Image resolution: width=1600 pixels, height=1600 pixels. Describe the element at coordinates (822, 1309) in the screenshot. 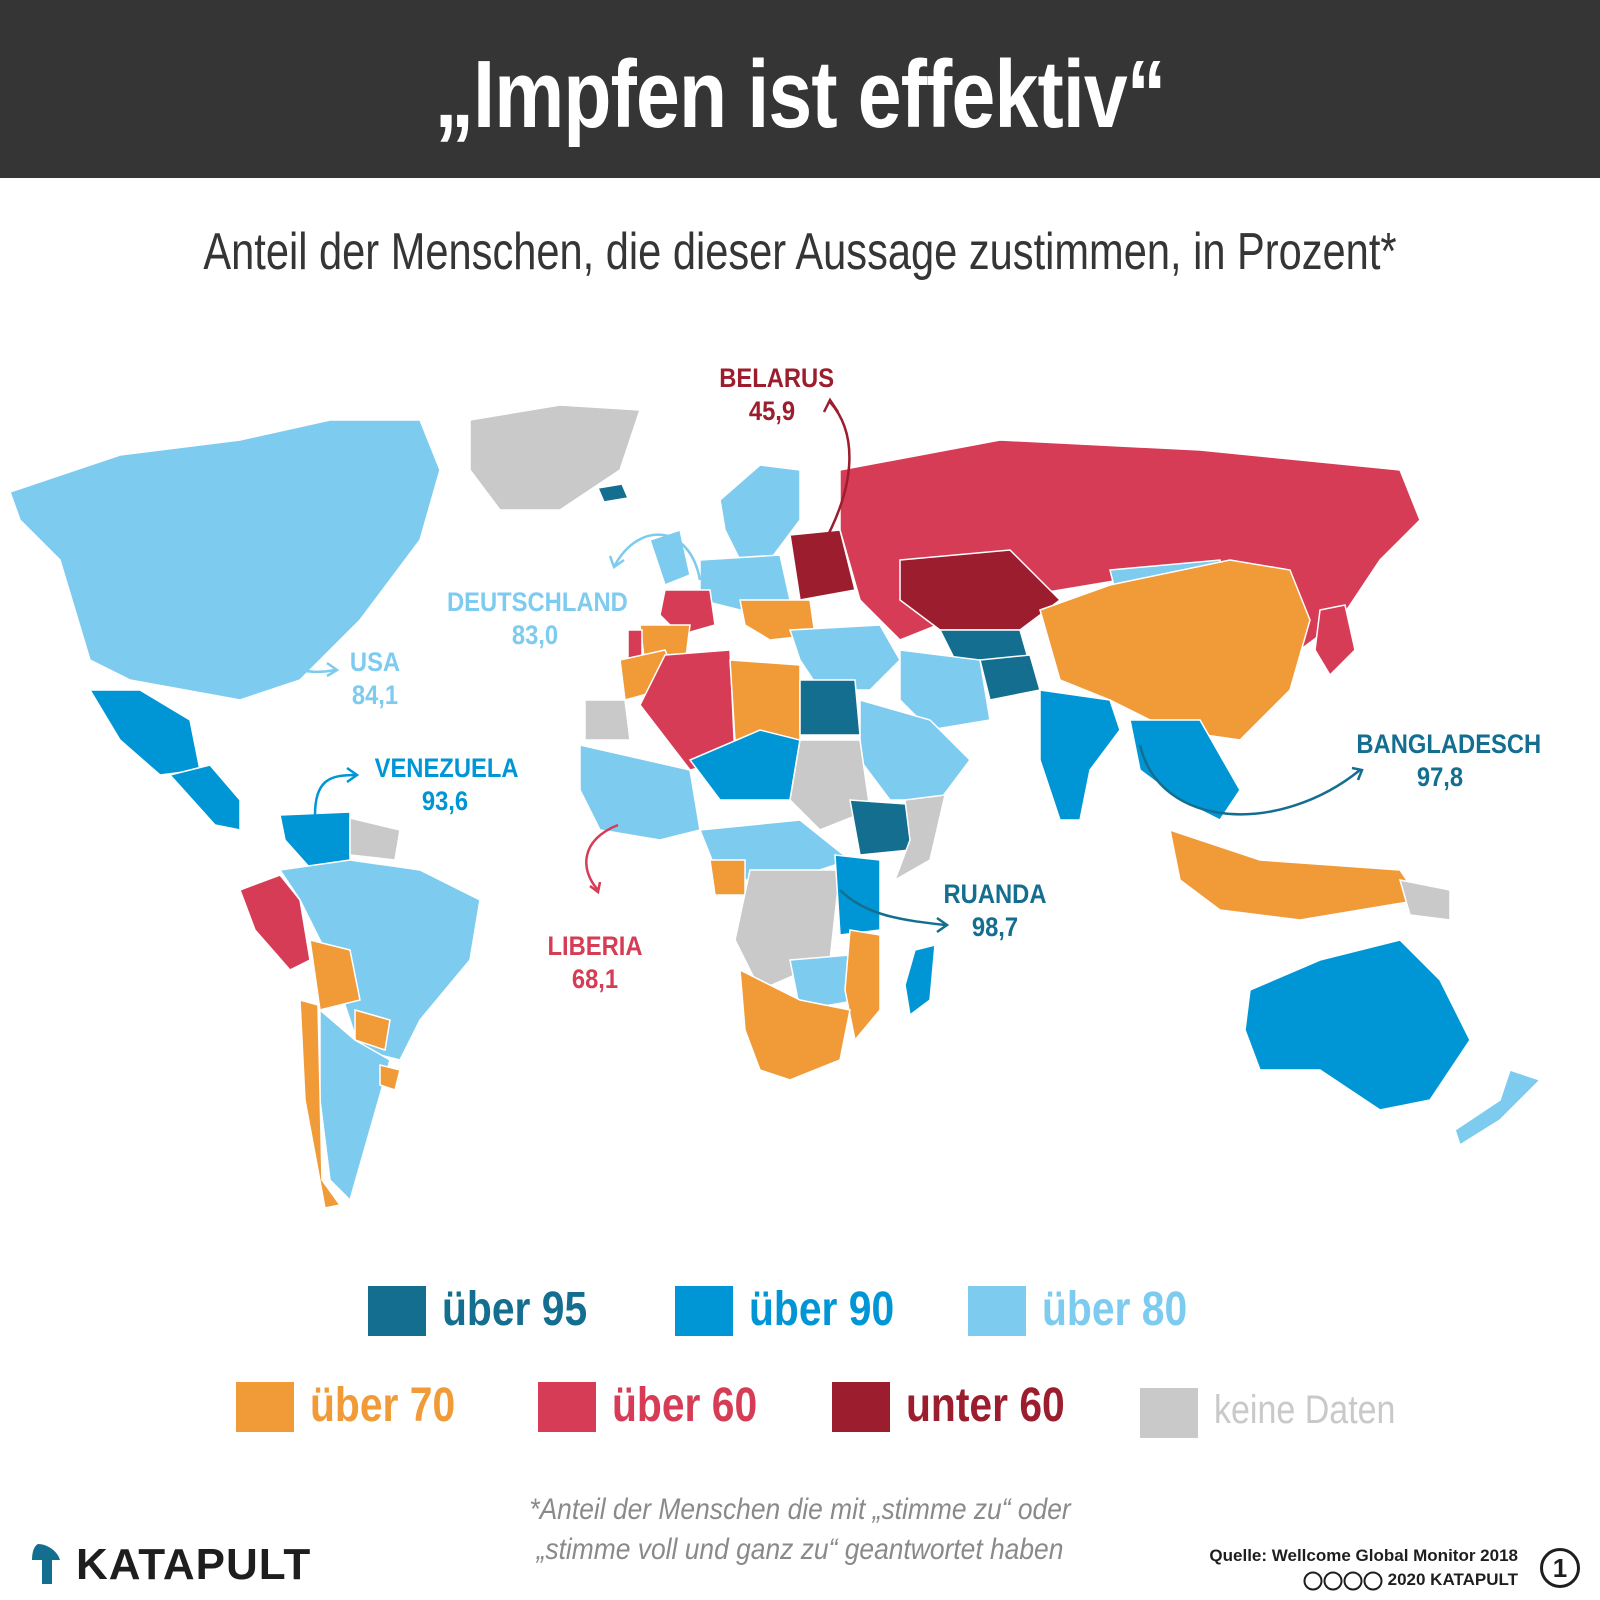

I see `legend-label: über 90` at that location.